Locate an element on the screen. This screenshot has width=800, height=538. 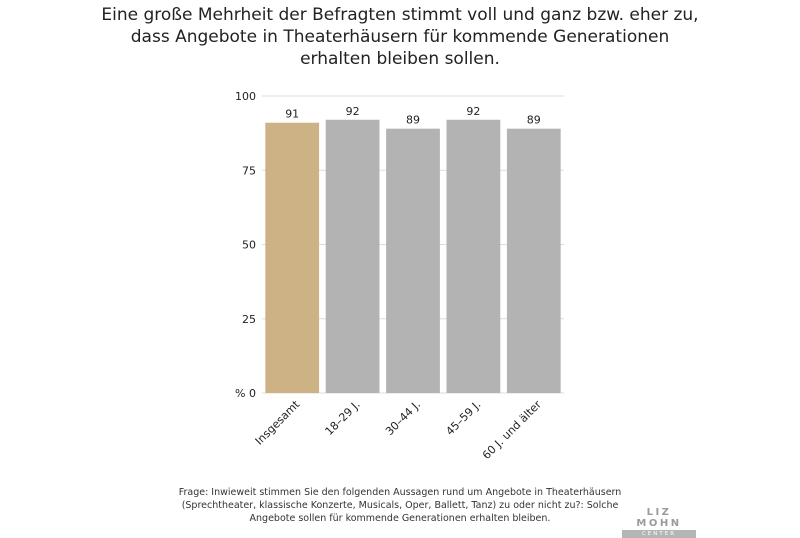
data-labels: 91 92 89 92 89 is located at coordinates (413, 116).